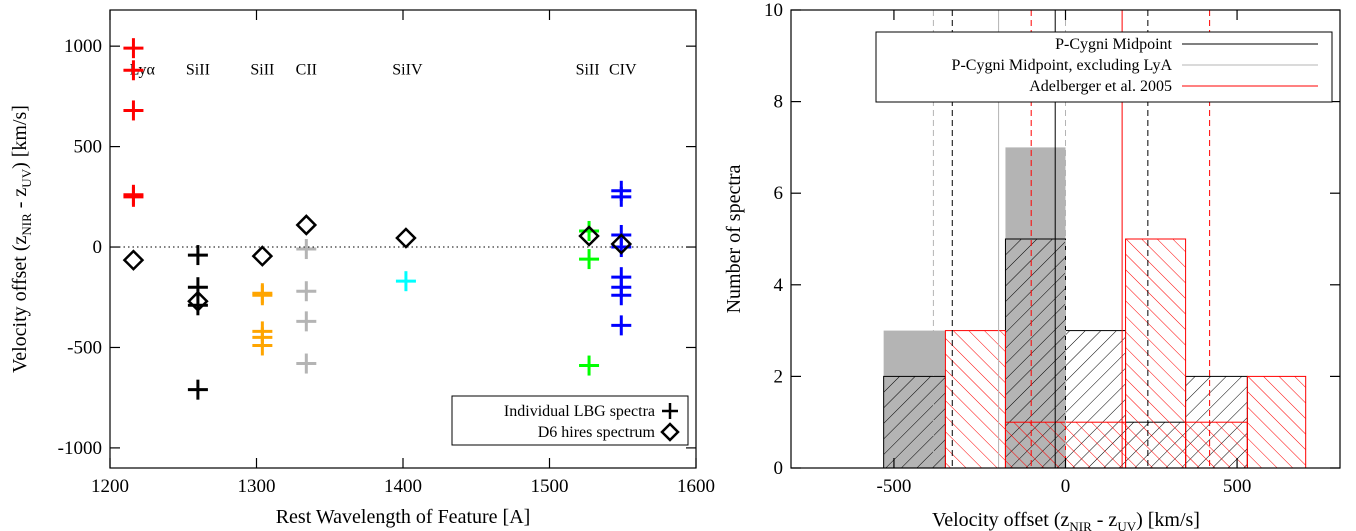 This screenshot has width=1356, height=531. I want to click on right-y-tick-label: 4, so click(779, 285).